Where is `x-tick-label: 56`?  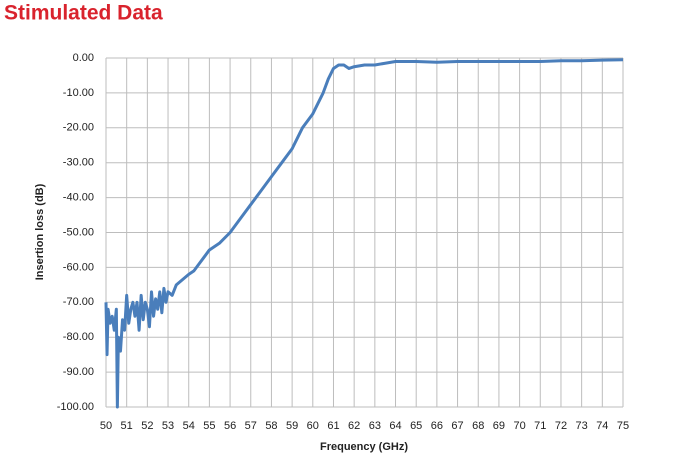
x-tick-label: 56 is located at coordinates (230, 426).